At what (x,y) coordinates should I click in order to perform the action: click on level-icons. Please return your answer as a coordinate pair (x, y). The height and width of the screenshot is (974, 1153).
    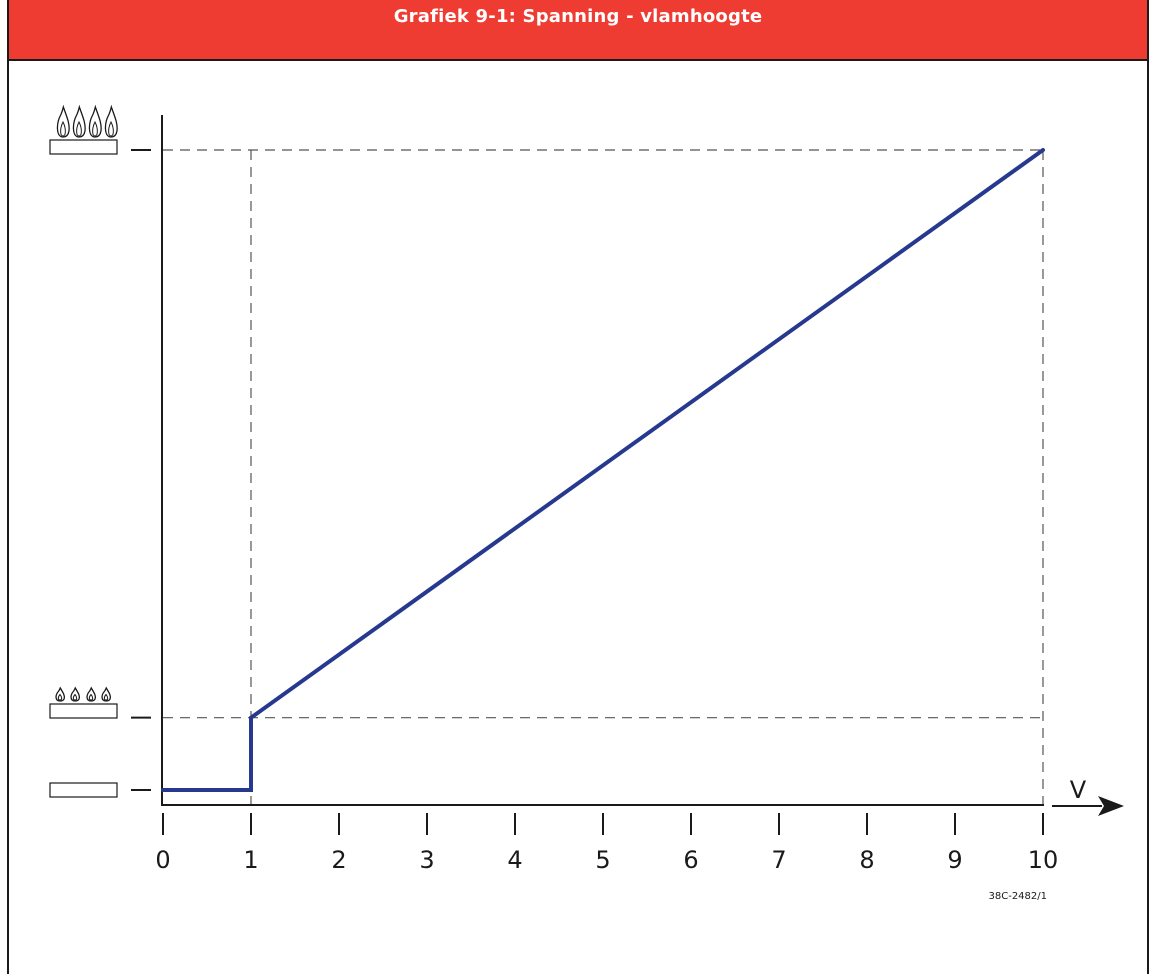
    Looking at the image, I should click on (83, 451).